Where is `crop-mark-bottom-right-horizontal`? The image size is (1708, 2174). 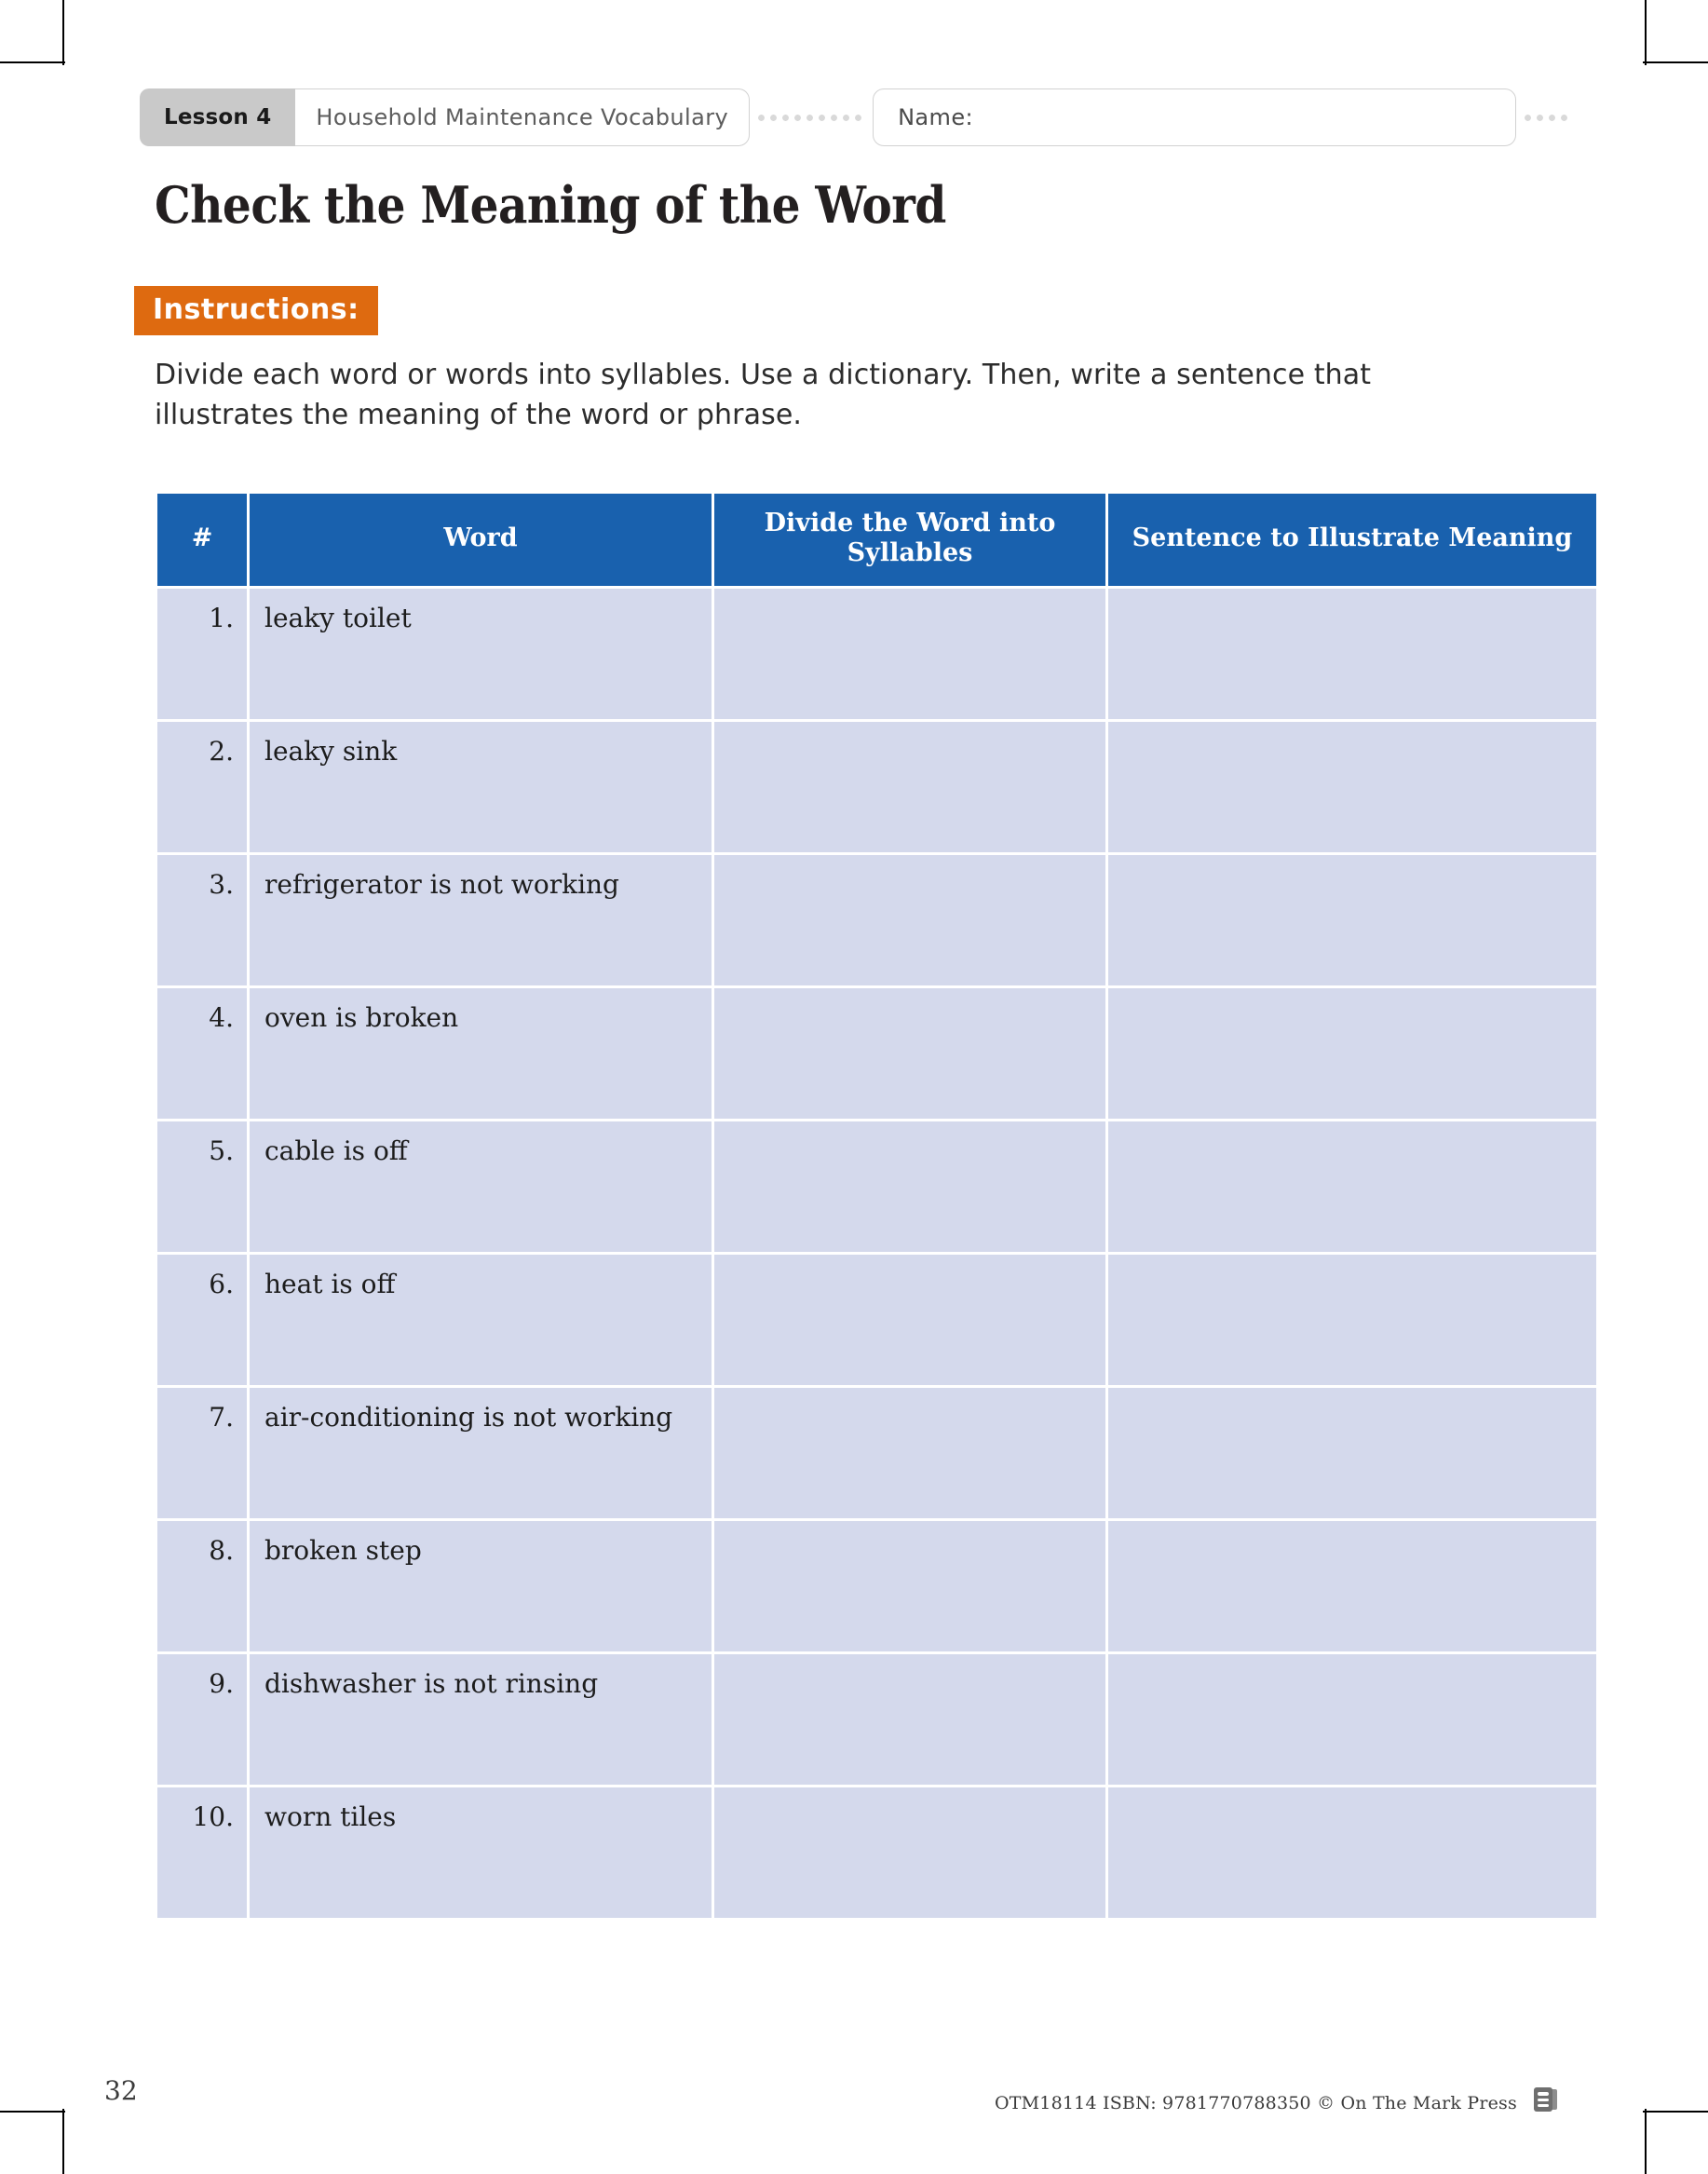 crop-mark-bottom-right-horizontal is located at coordinates (1675, 2112).